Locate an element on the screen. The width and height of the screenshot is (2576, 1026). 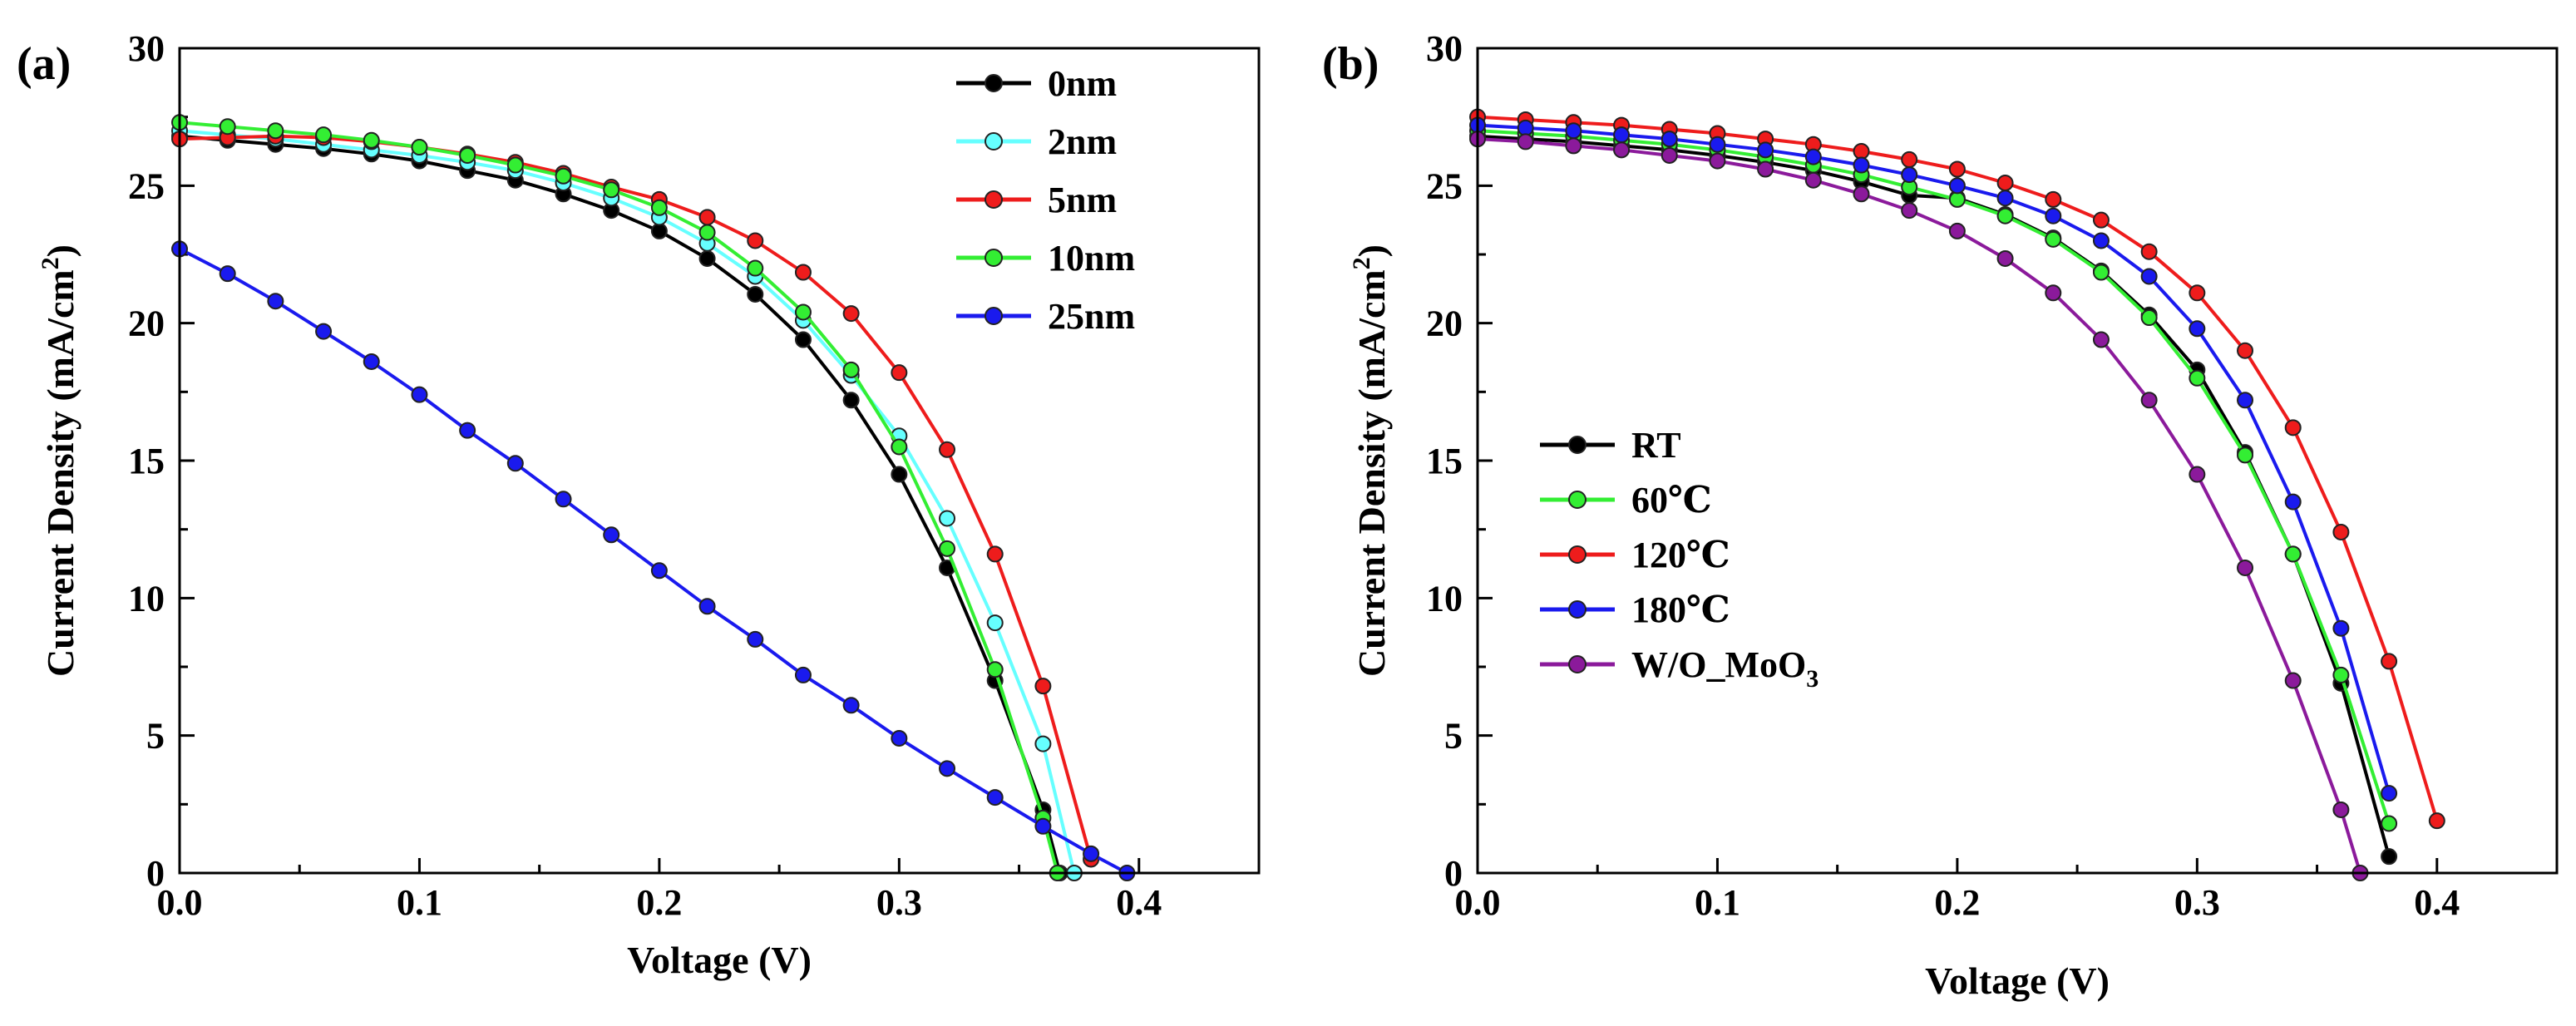
y-tick-label: 15 is located at coordinates (146, 461).